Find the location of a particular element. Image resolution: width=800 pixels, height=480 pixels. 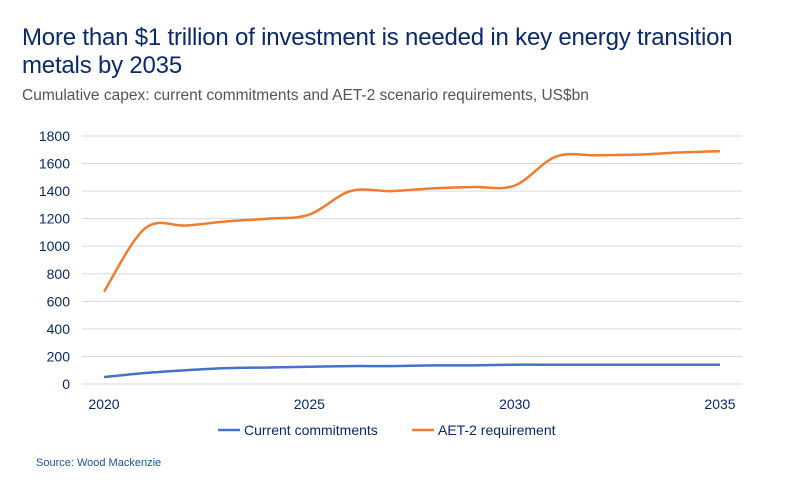

y-tick-label: 1000 is located at coordinates (54, 246).